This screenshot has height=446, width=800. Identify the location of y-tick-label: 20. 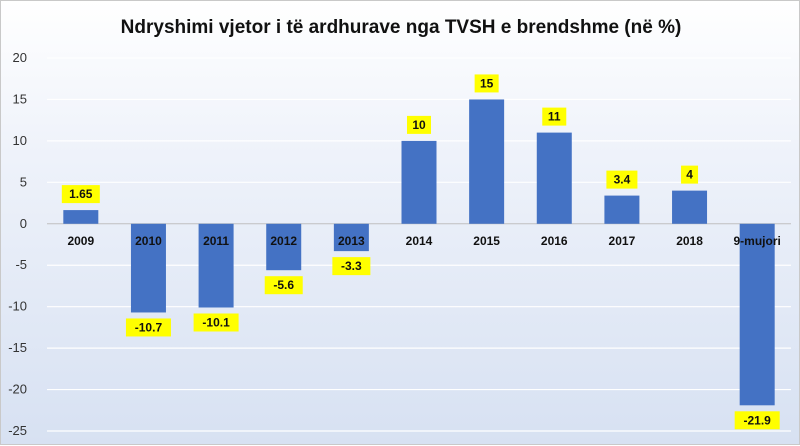
(20, 57).